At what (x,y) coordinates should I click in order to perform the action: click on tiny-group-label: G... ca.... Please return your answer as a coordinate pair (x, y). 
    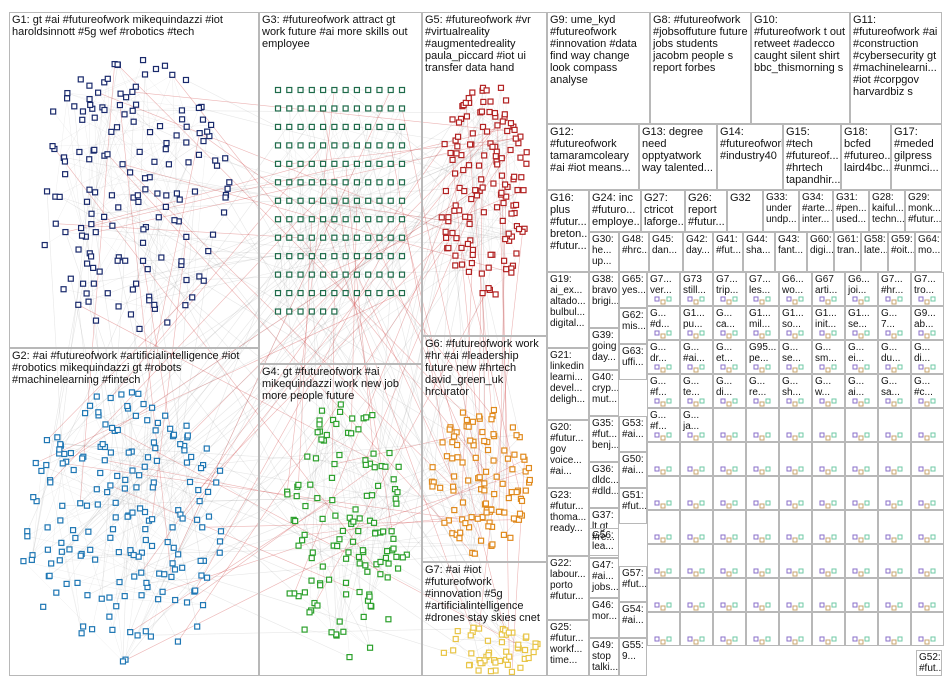
    Looking at the image, I should click on (725, 319).